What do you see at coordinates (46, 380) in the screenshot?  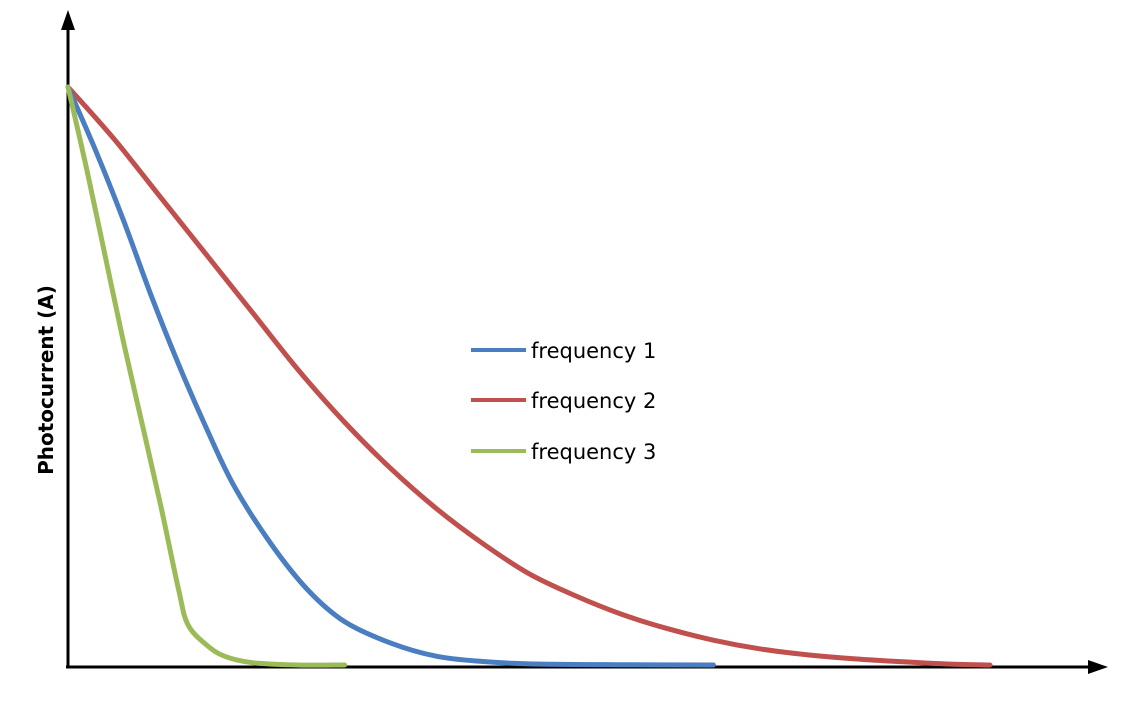 I see `y-axis-label: Photocurrent (A)` at bounding box center [46, 380].